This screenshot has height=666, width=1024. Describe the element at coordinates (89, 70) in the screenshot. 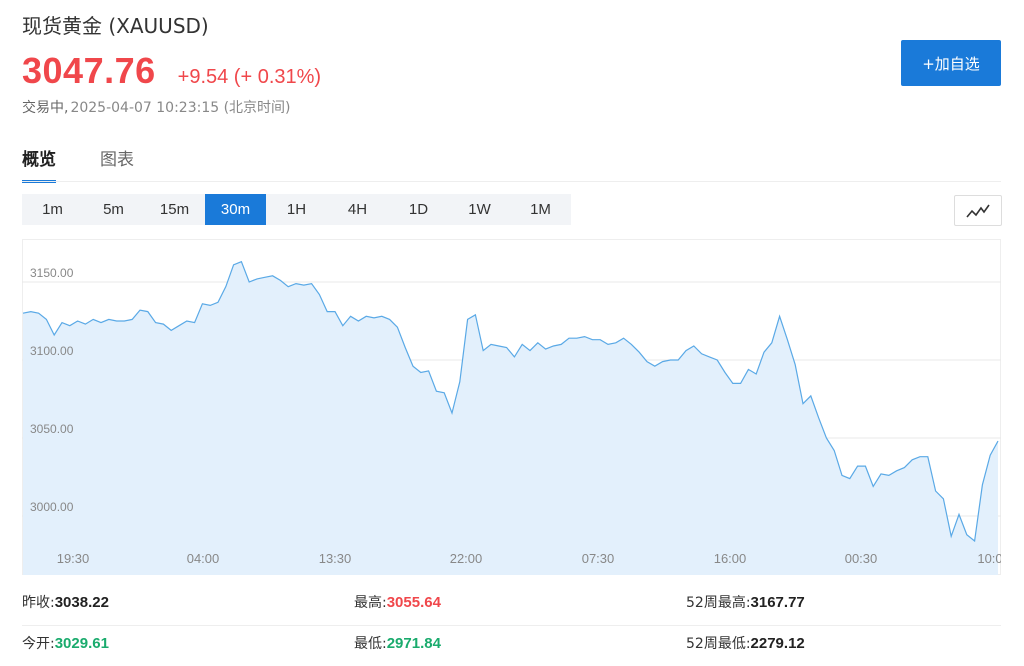

I see `current-price: 3047.76` at that location.